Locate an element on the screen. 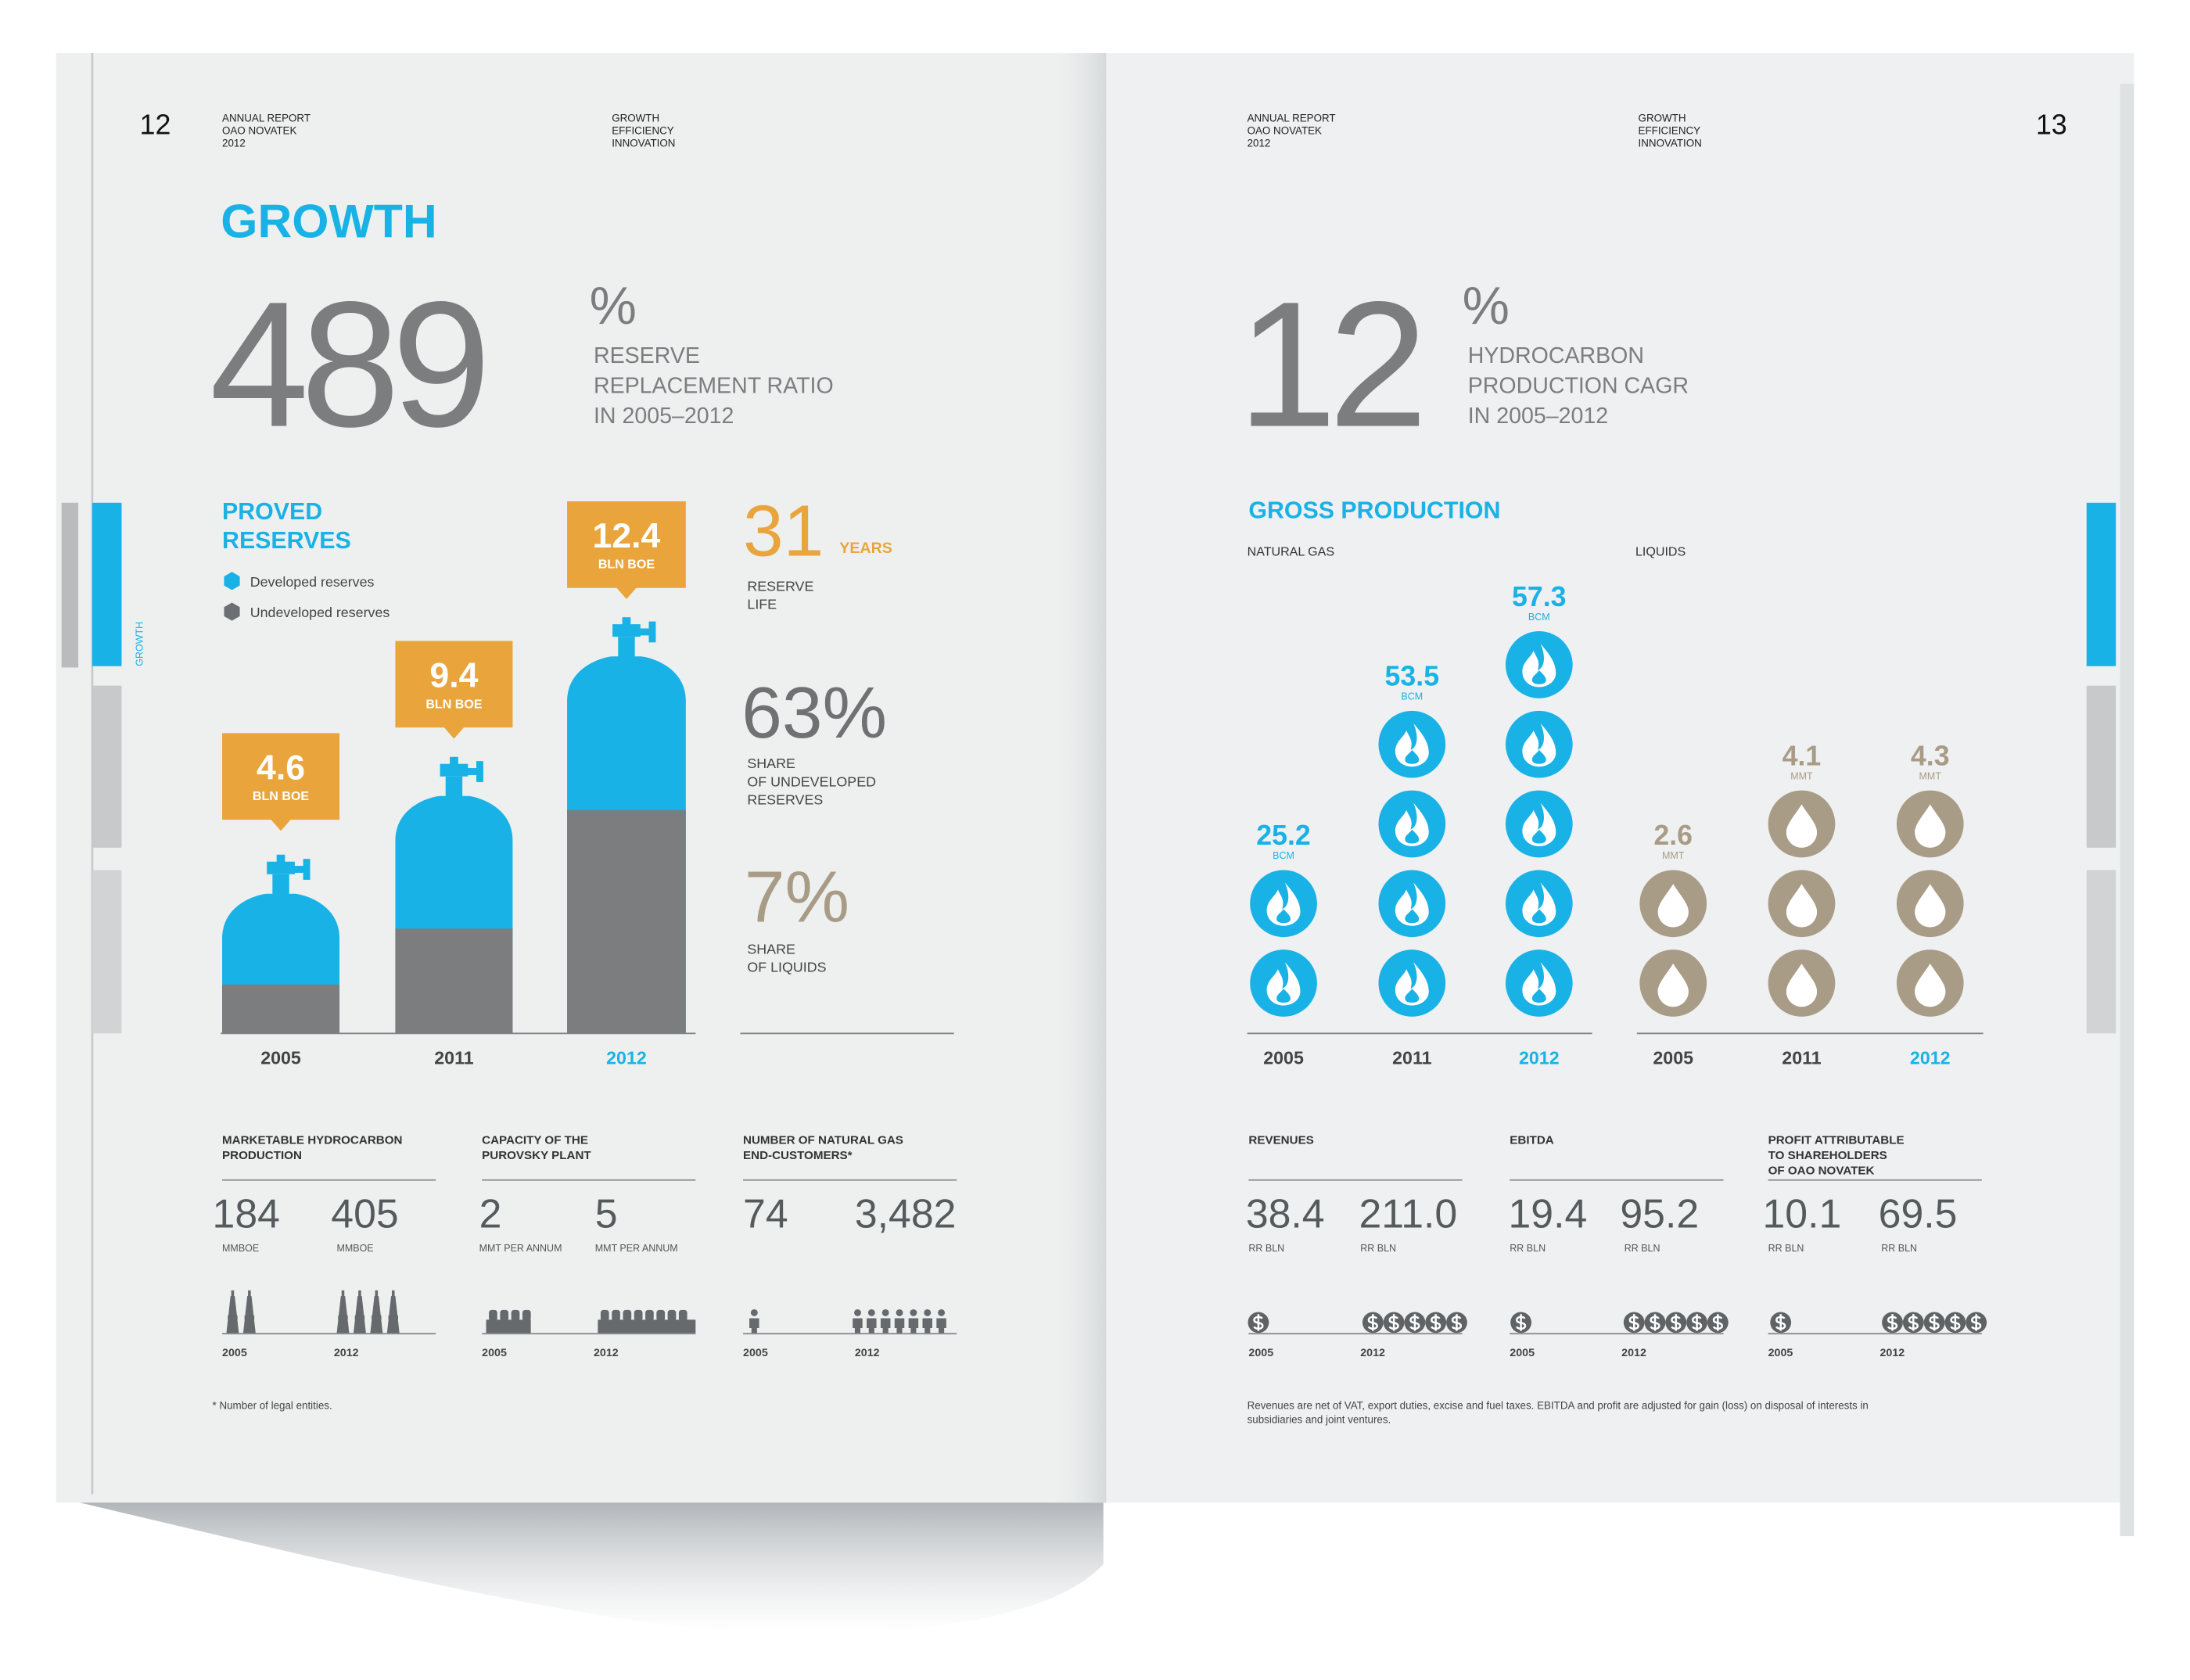 The width and height of the screenshot is (2190, 1680). headline-unit: % is located at coordinates (1486, 306).